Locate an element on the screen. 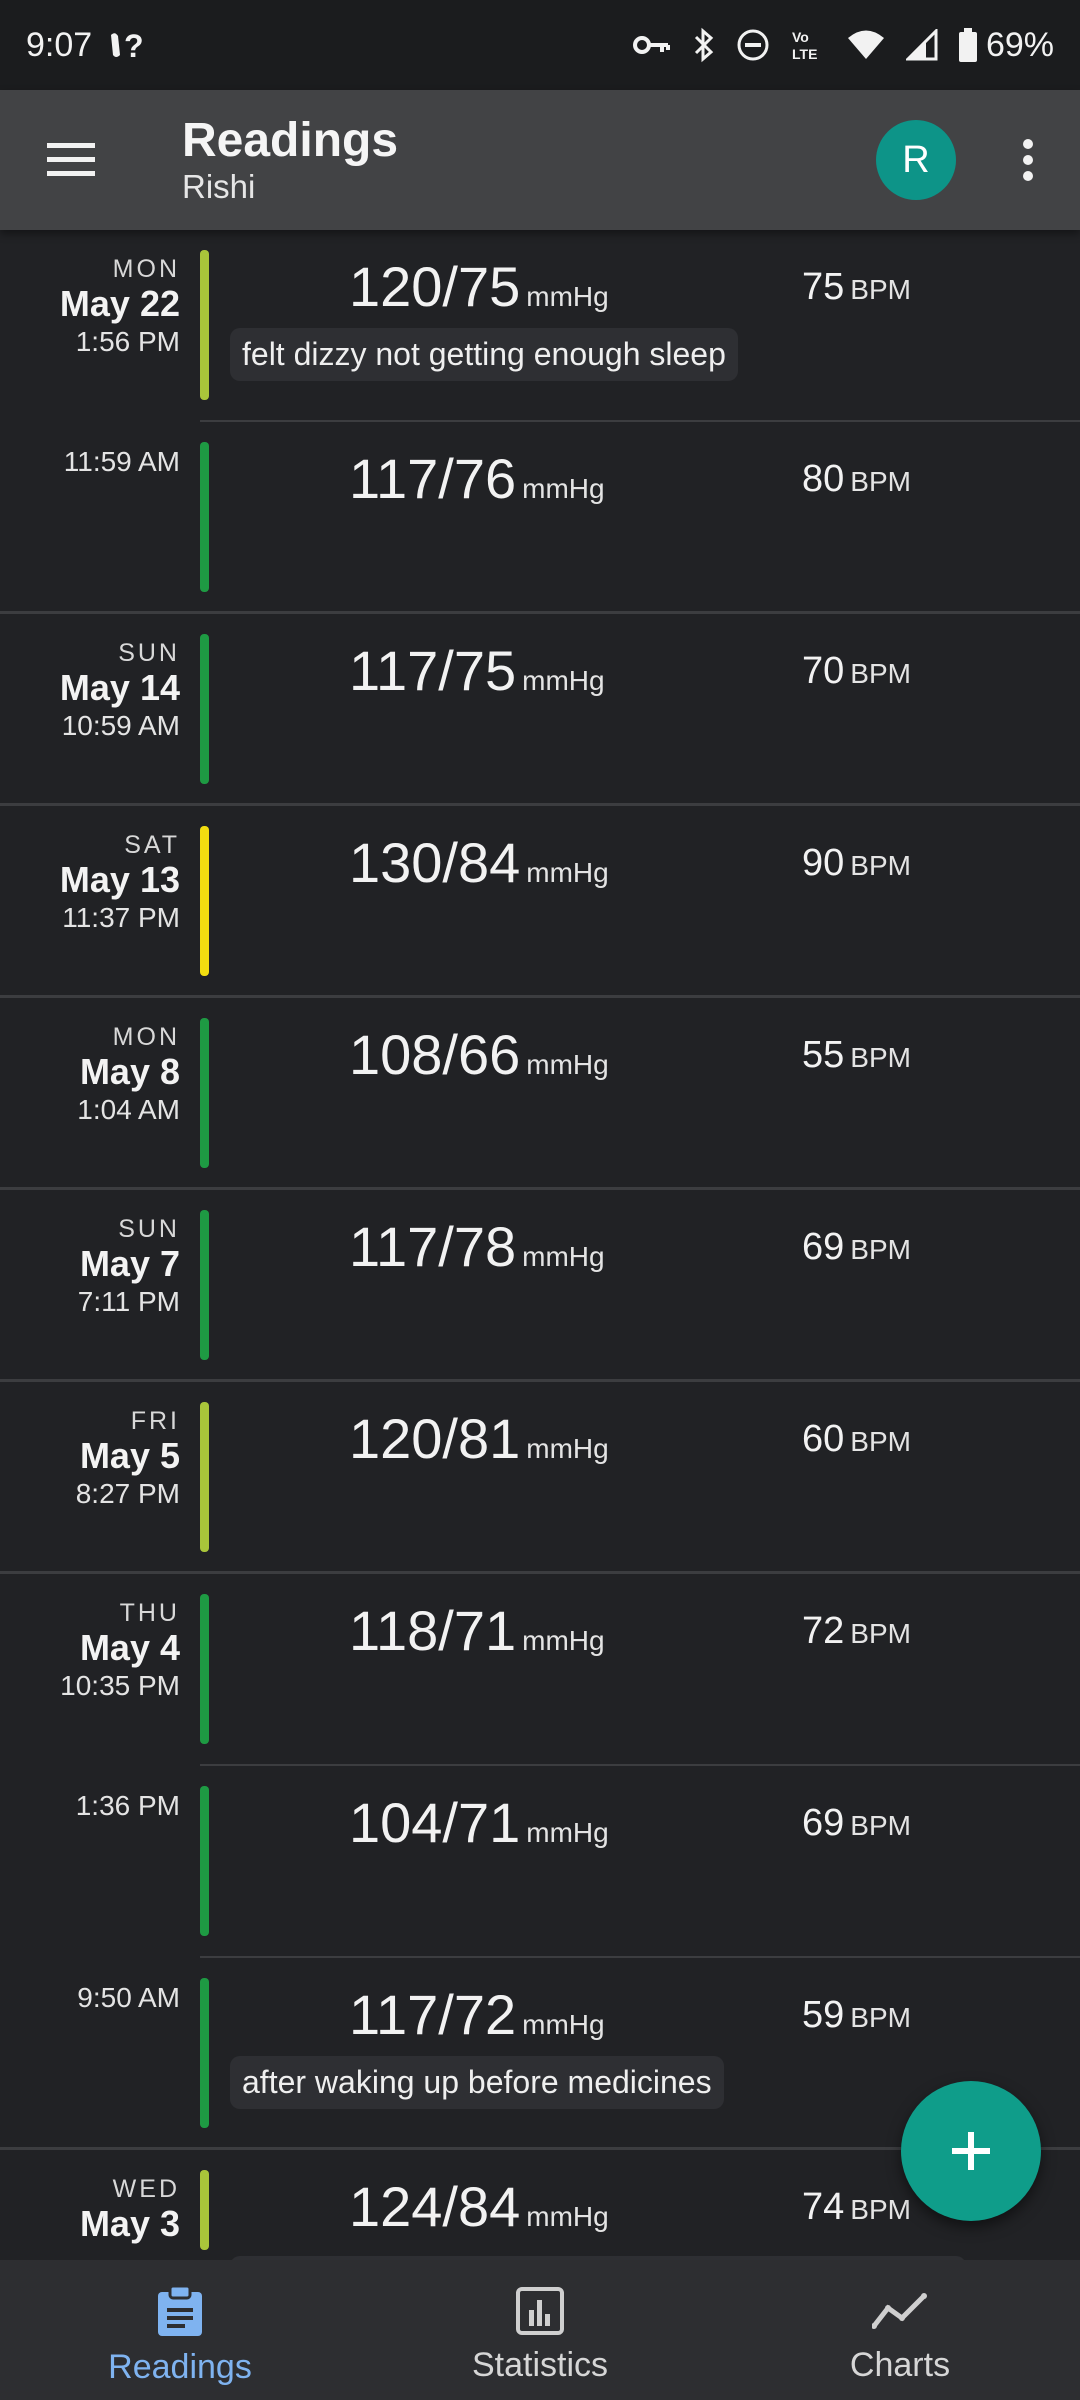 This screenshot has height=2400, width=1080. reading-time: 1:04 AM is located at coordinates (128, 1109).